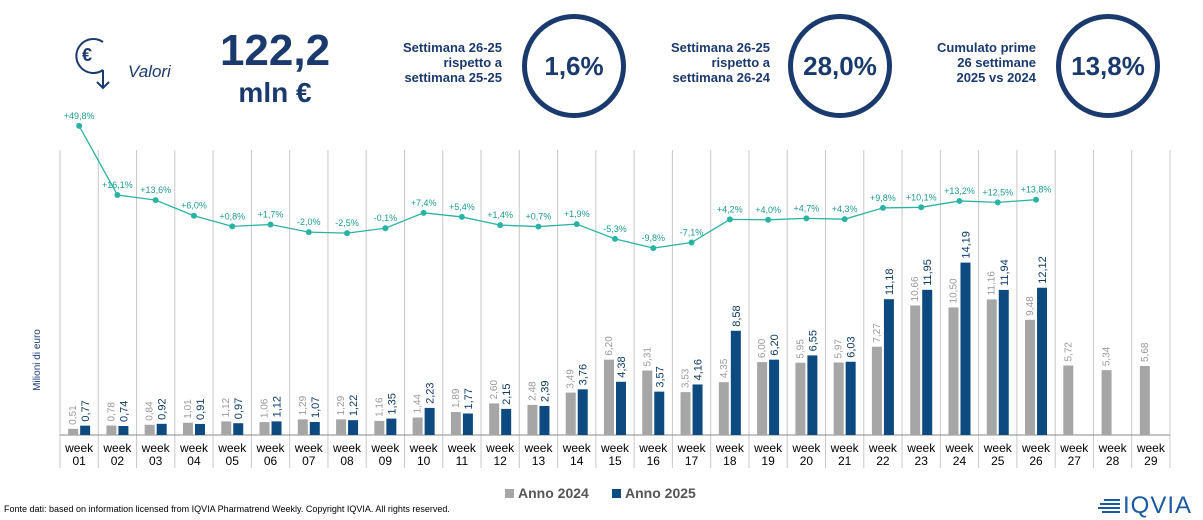 This screenshot has width=1203, height=520. Describe the element at coordinates (840, 66) in the screenshot. I see `kpi-circle-2: 28,0%` at that location.